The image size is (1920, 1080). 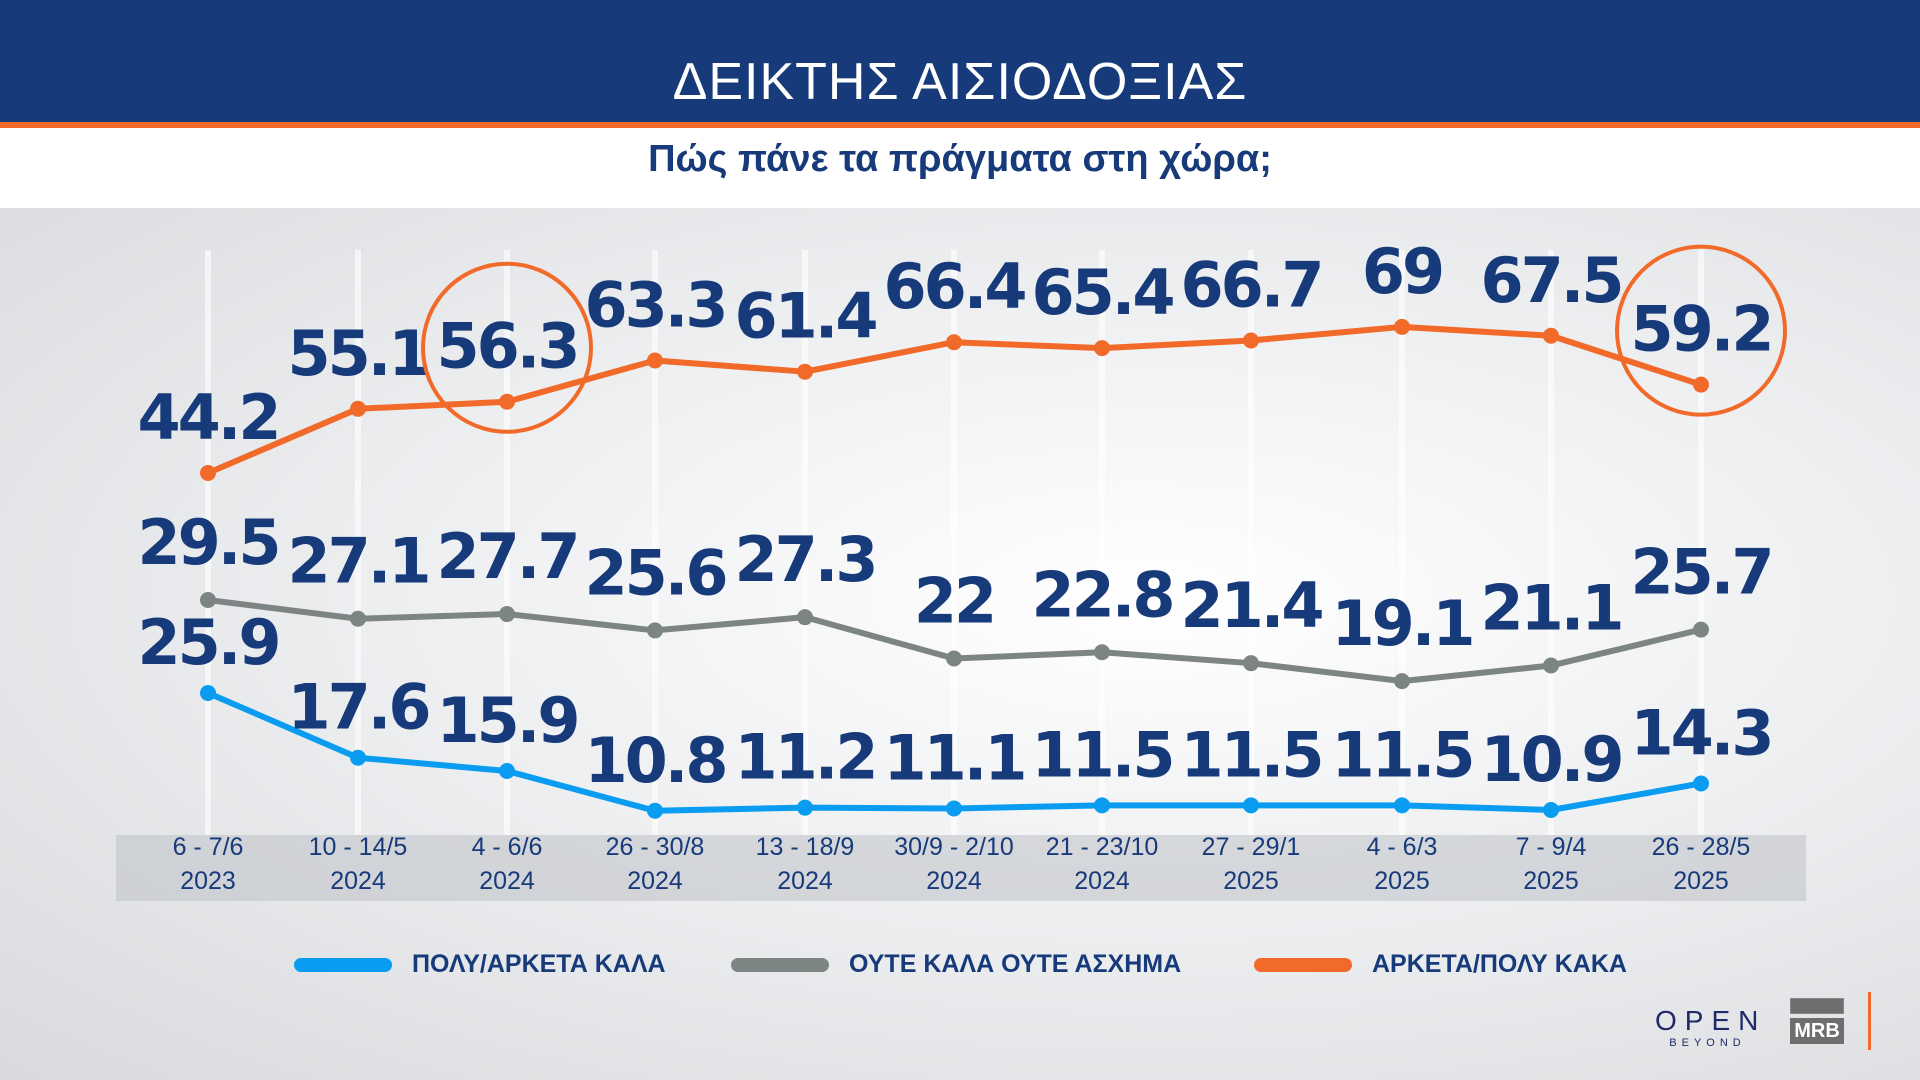 What do you see at coordinates (1102, 594) in the screenshot?
I see `data-label: 22.8` at bounding box center [1102, 594].